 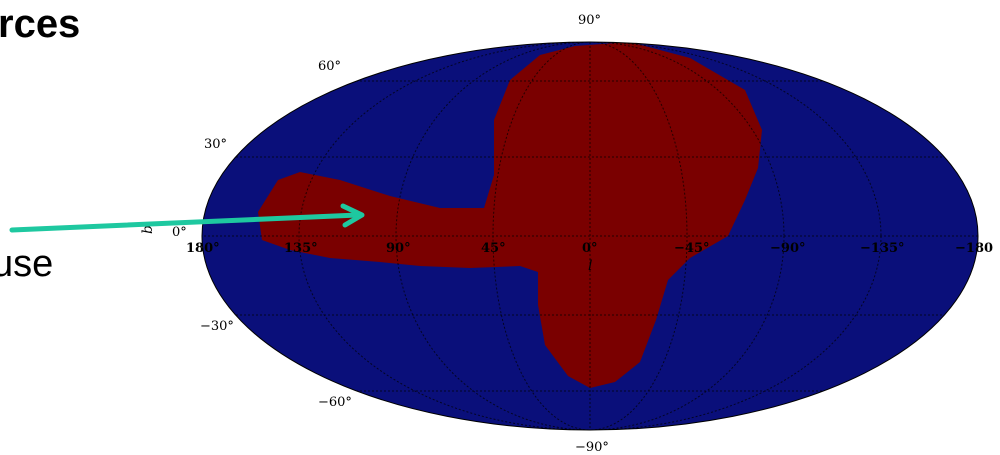 What do you see at coordinates (691, 248) in the screenshot?
I see `lon-label-minus45: −45°` at bounding box center [691, 248].